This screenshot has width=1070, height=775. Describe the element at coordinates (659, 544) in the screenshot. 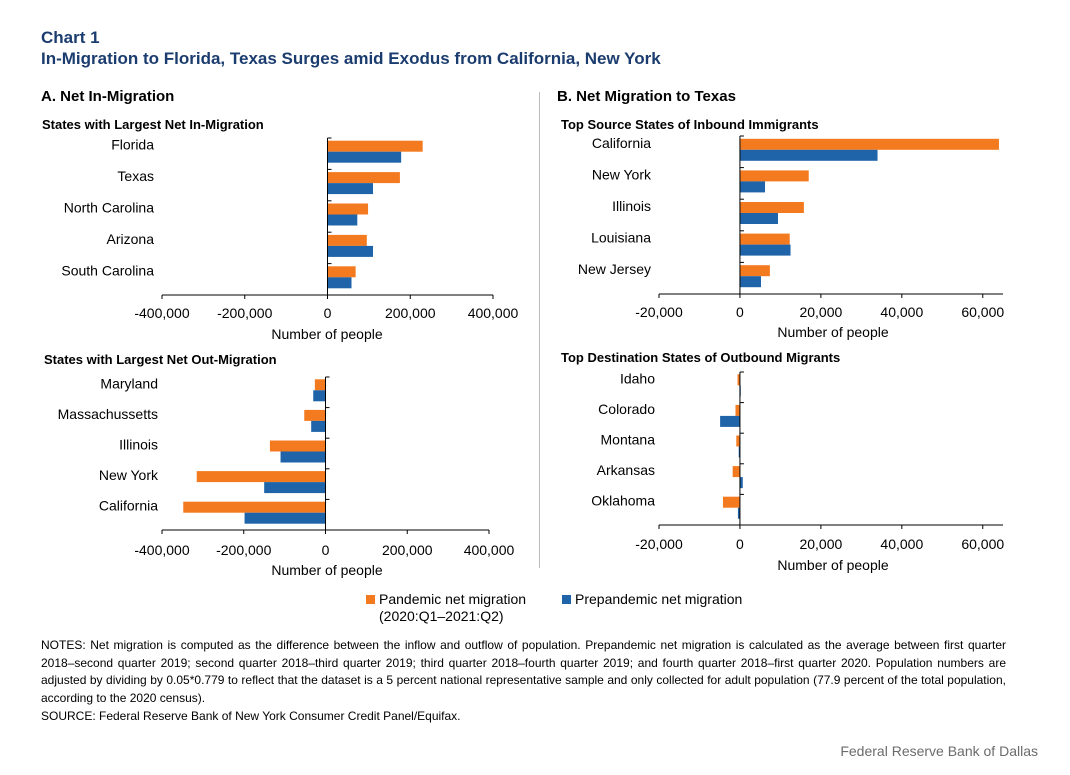

I see `chart3-x-tick-label: -20,000` at that location.